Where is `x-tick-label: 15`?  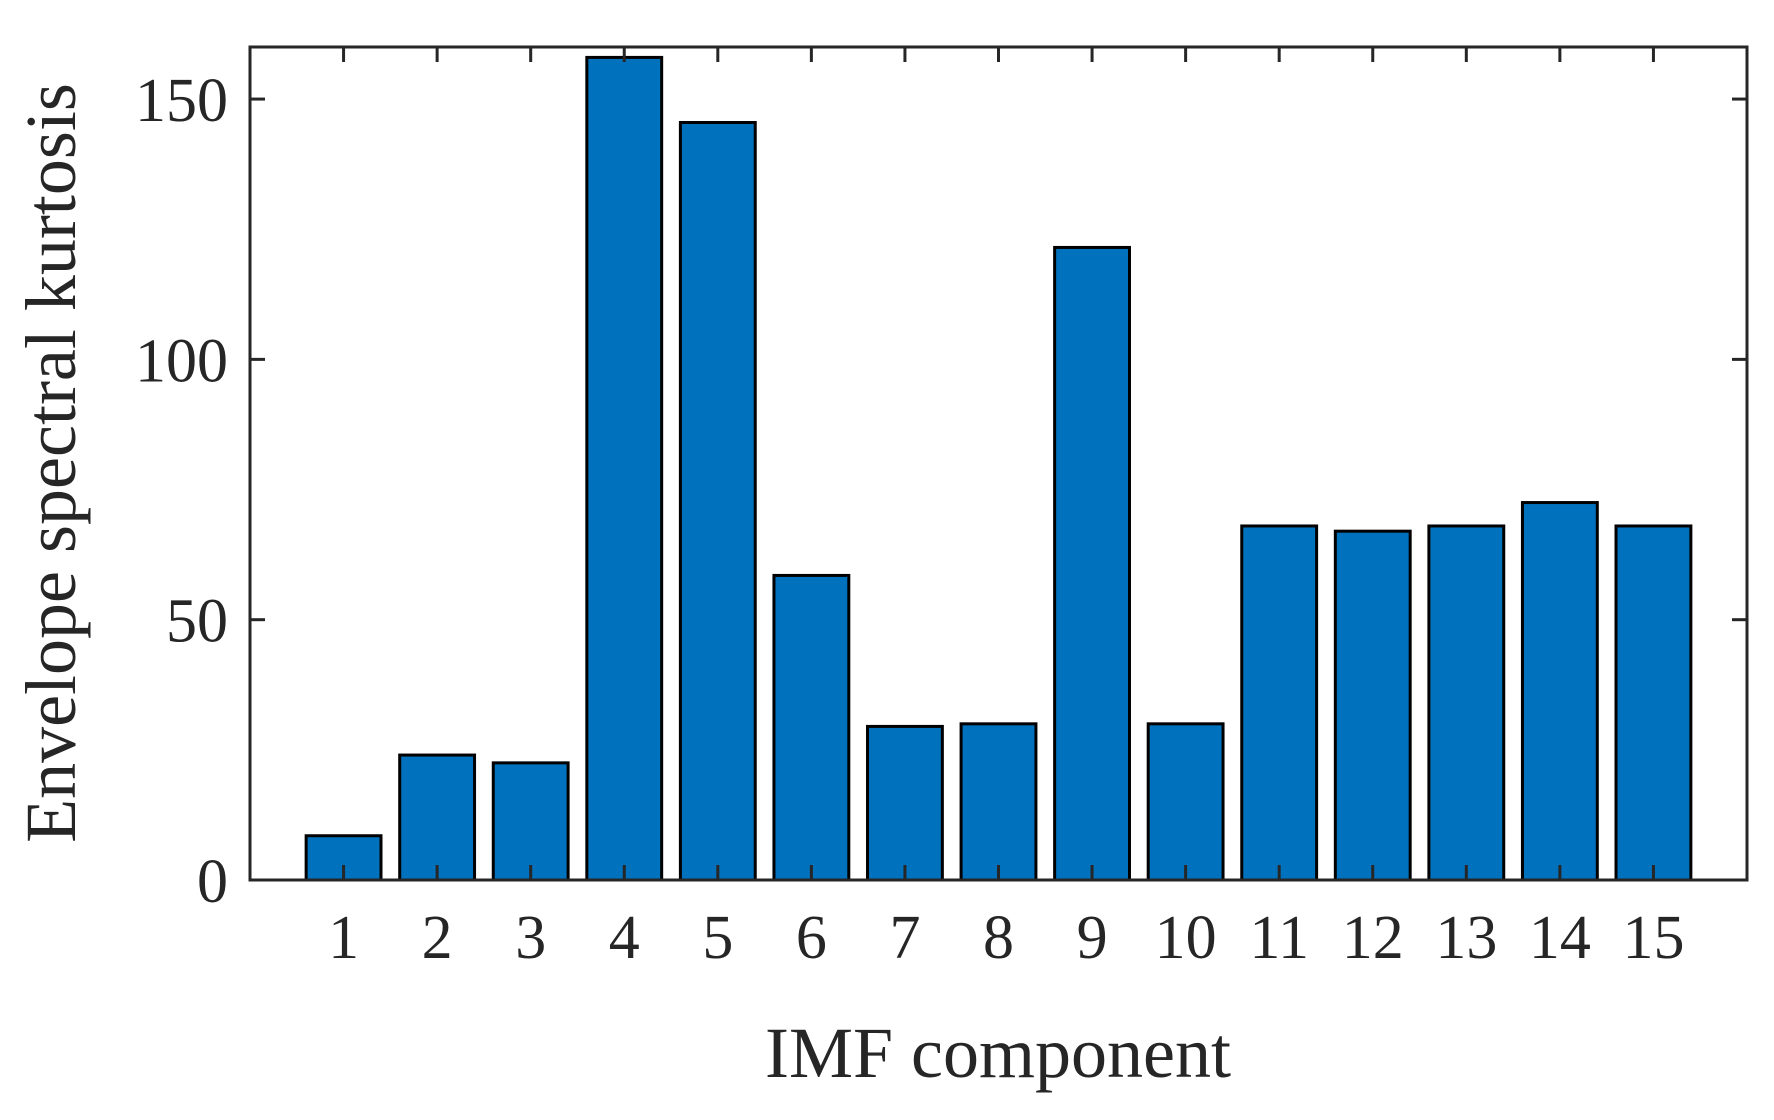 x-tick-label: 15 is located at coordinates (1653, 938).